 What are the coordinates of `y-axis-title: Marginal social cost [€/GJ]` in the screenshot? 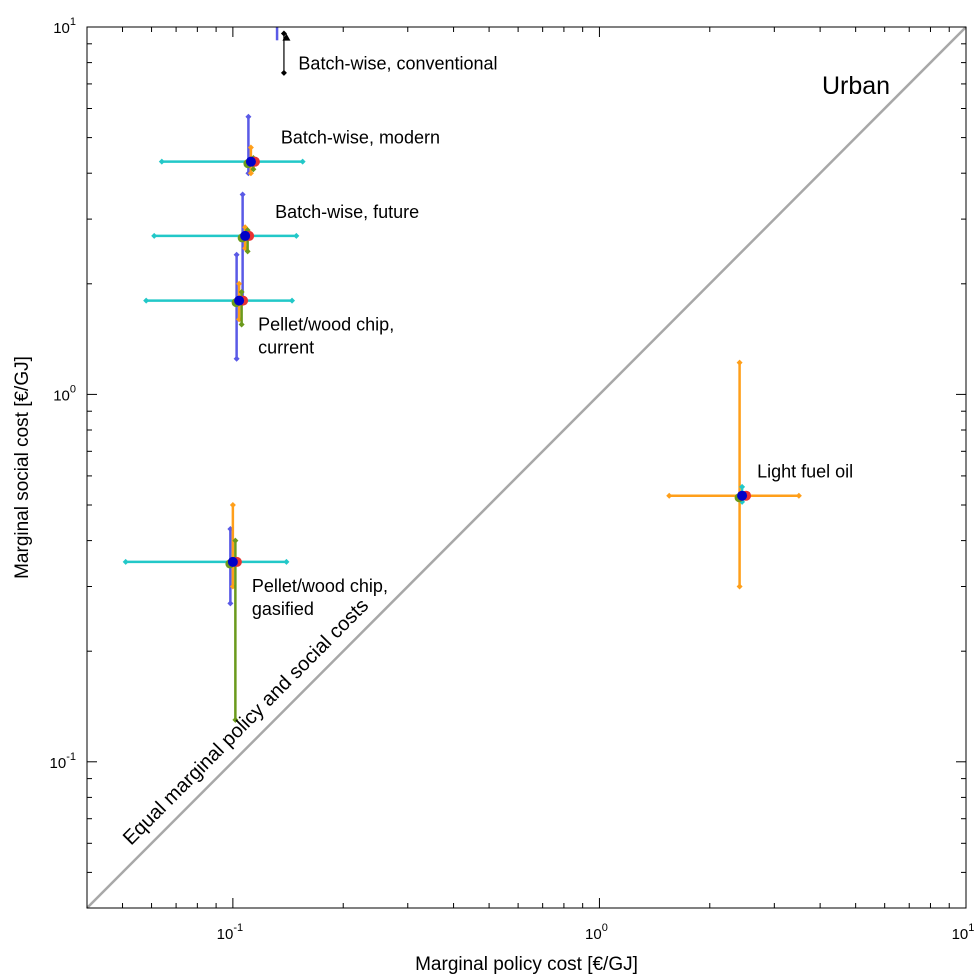 It's located at (22, 467).